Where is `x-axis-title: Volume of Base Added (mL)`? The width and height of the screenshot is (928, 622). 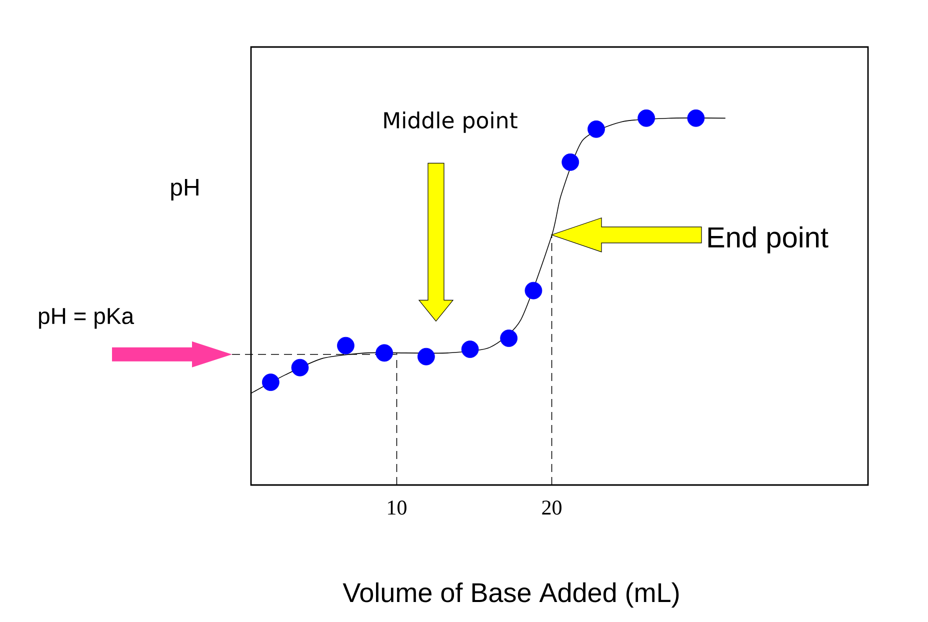 x-axis-title: Volume of Base Added (mL) is located at coordinates (510, 595).